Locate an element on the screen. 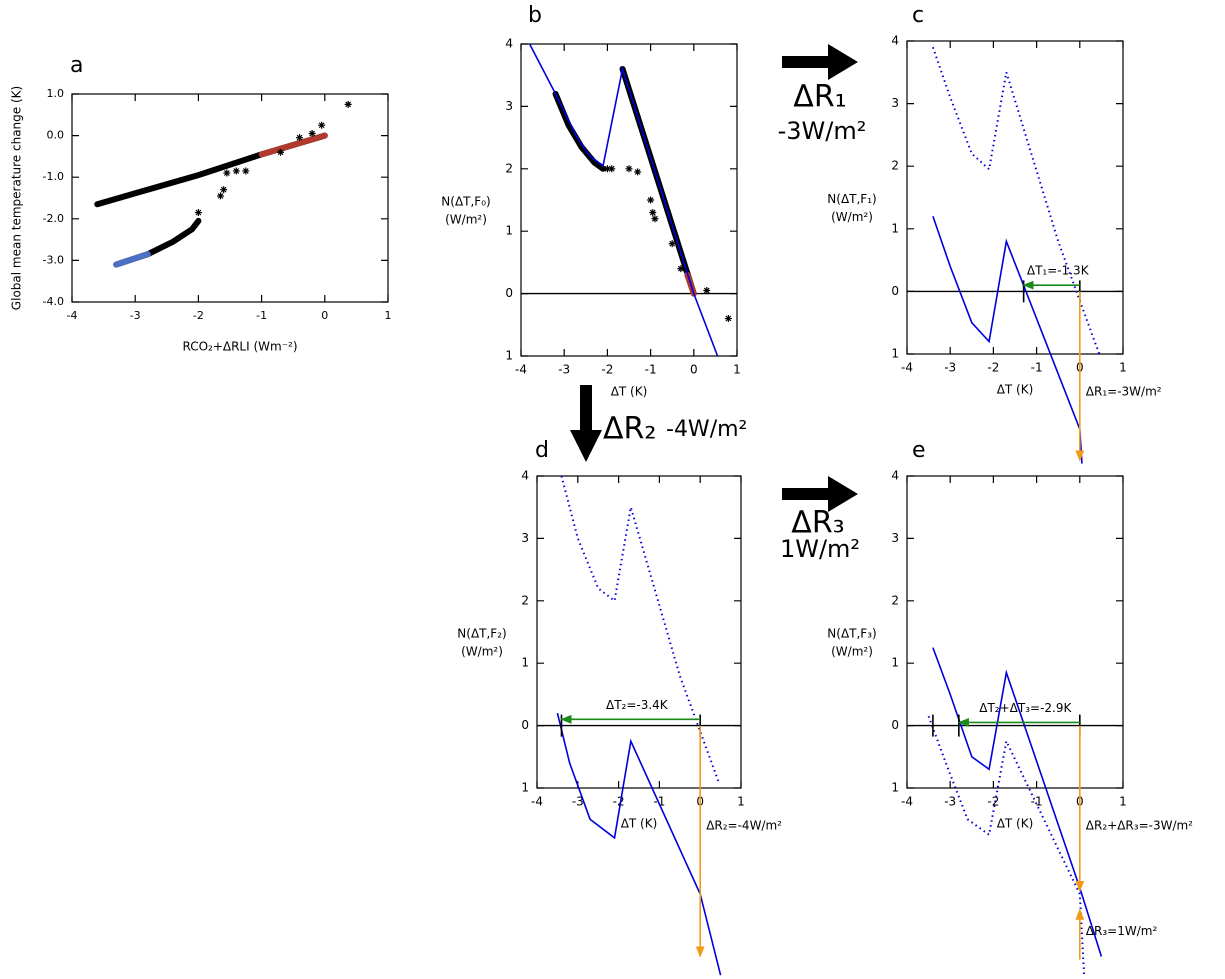 The image size is (1225, 979). arrow-label: ΔR₂=-4W/m² is located at coordinates (744, 826).